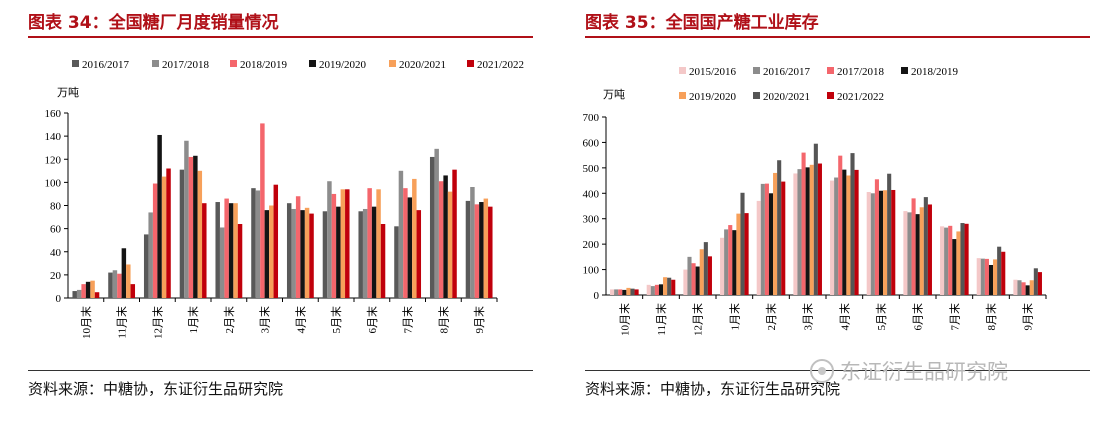 The height and width of the screenshot is (423, 1093). Describe the element at coordinates (950, 260) in the screenshot. I see `bar-2017-2018-7月末` at that location.